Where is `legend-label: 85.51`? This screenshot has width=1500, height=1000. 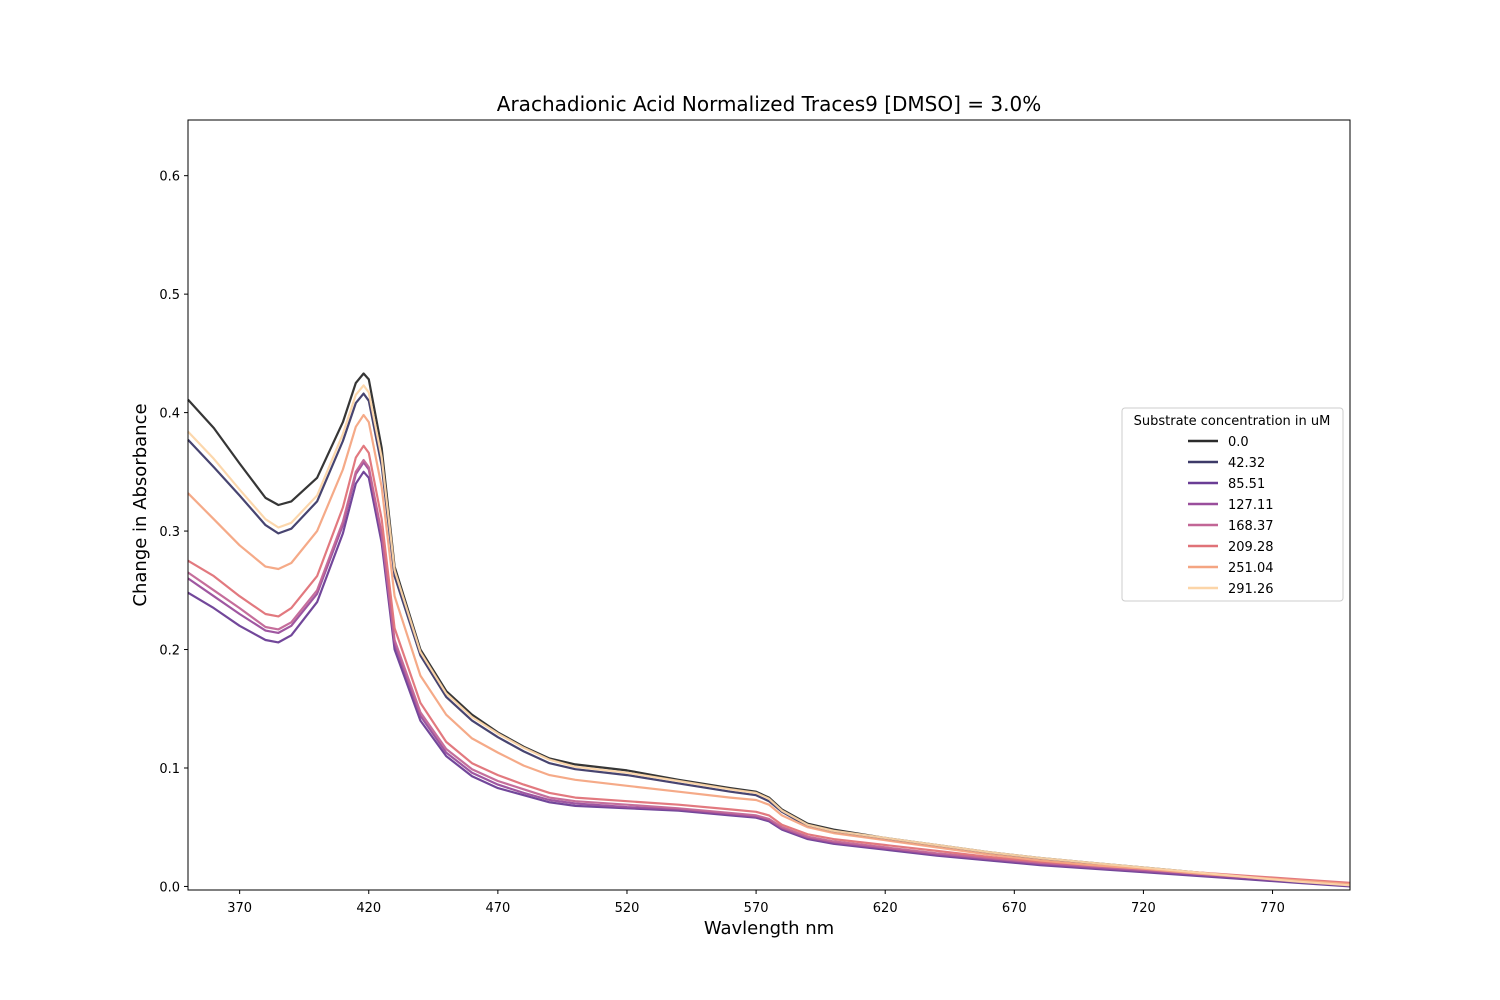 legend-label: 85.51 is located at coordinates (1246, 484).